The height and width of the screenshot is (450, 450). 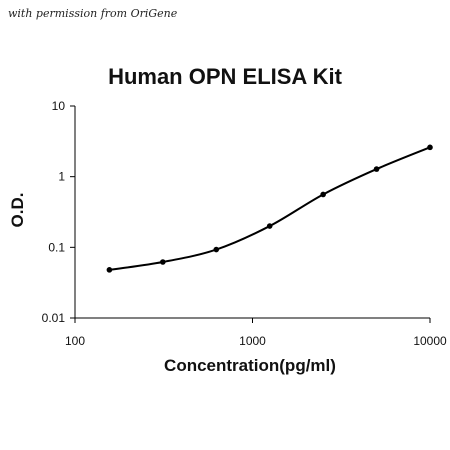 I want to click on x-axis-label: Concentration(pg/ml), so click(x=250, y=365).